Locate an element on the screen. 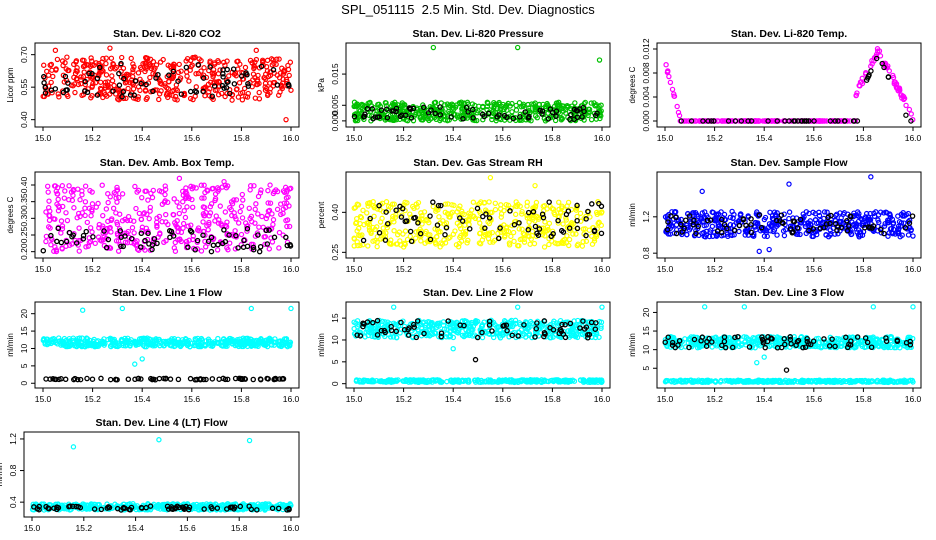  y-tick-label: 0.005 is located at coordinates (335, 105).